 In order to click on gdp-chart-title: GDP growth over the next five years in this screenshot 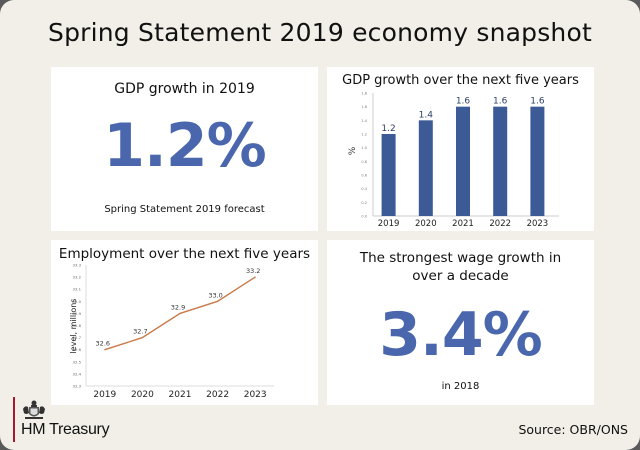, I will do `click(460, 80)`.